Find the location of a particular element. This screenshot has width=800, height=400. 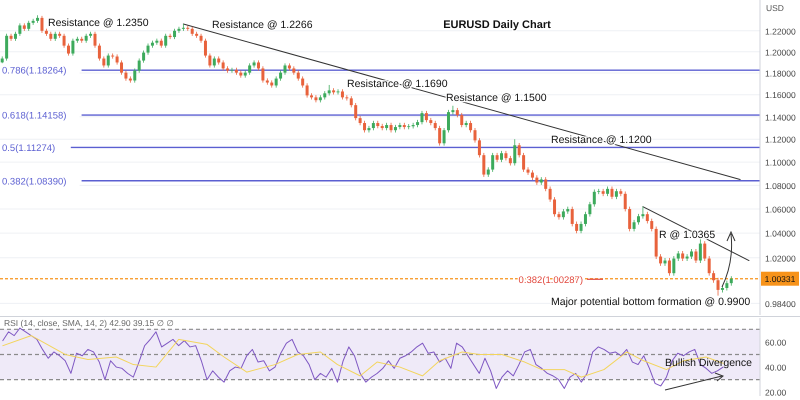

y-tick-label: 1.18000 is located at coordinates (780, 73).